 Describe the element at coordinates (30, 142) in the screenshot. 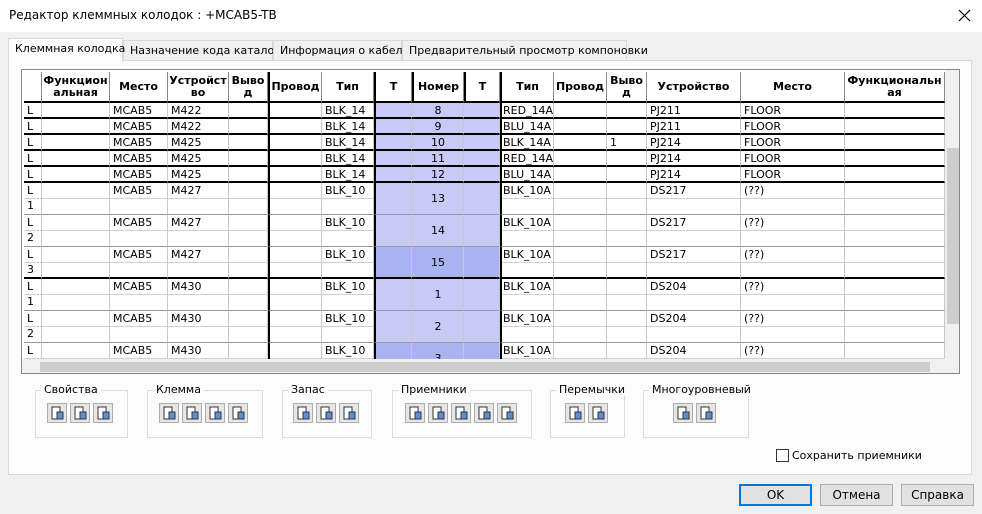

I see `row-mark: L` at that location.